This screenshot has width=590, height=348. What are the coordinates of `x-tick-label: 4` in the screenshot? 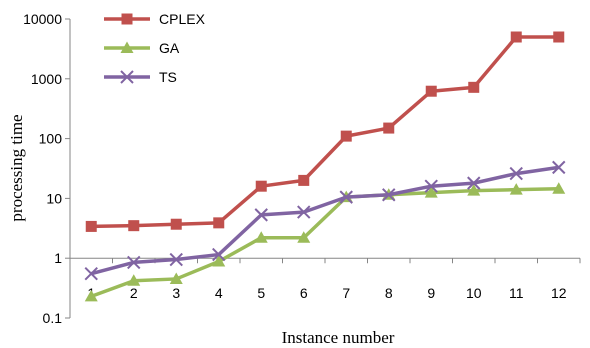 It's located at (219, 293).